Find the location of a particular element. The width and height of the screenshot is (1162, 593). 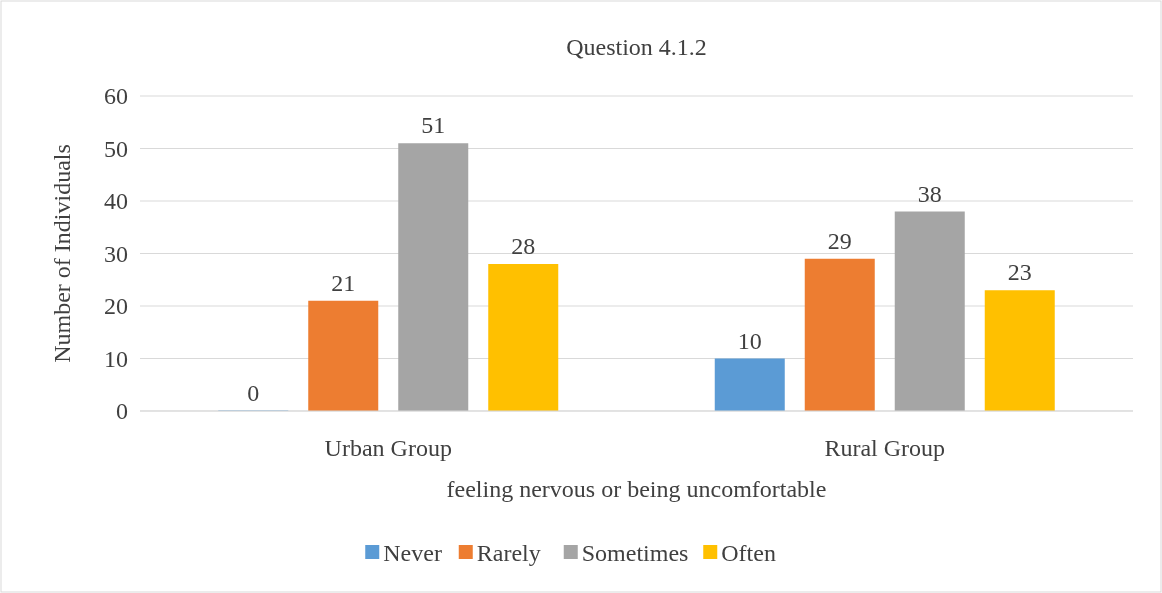

y-tick-label: 0 is located at coordinates (122, 411).